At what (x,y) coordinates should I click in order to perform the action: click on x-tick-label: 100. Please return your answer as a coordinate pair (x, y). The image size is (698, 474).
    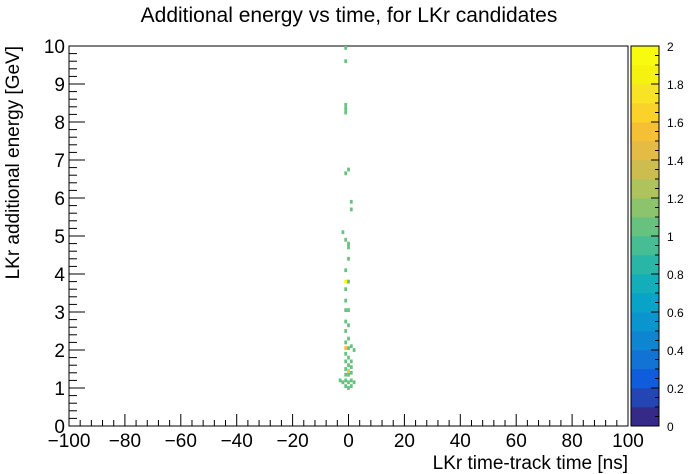
    Looking at the image, I should click on (628, 441).